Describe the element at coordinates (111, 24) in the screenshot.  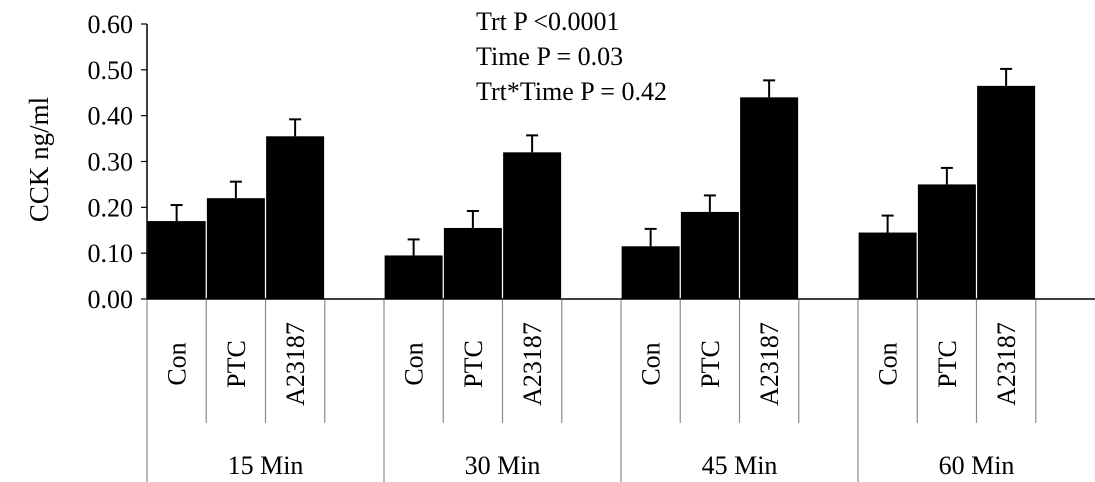
I see `y-tick-label: 0.60` at that location.